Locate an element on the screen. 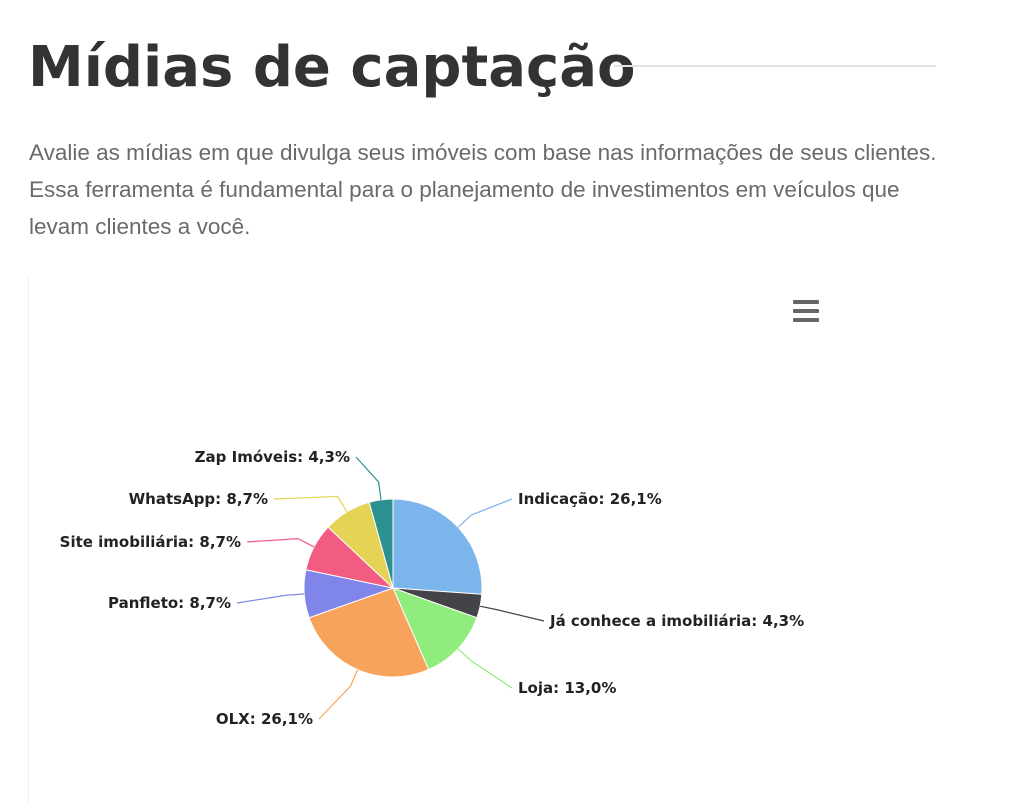 Image resolution: width=1024 pixels, height=804 pixels. chart-panel-edge is located at coordinates (28, 540).